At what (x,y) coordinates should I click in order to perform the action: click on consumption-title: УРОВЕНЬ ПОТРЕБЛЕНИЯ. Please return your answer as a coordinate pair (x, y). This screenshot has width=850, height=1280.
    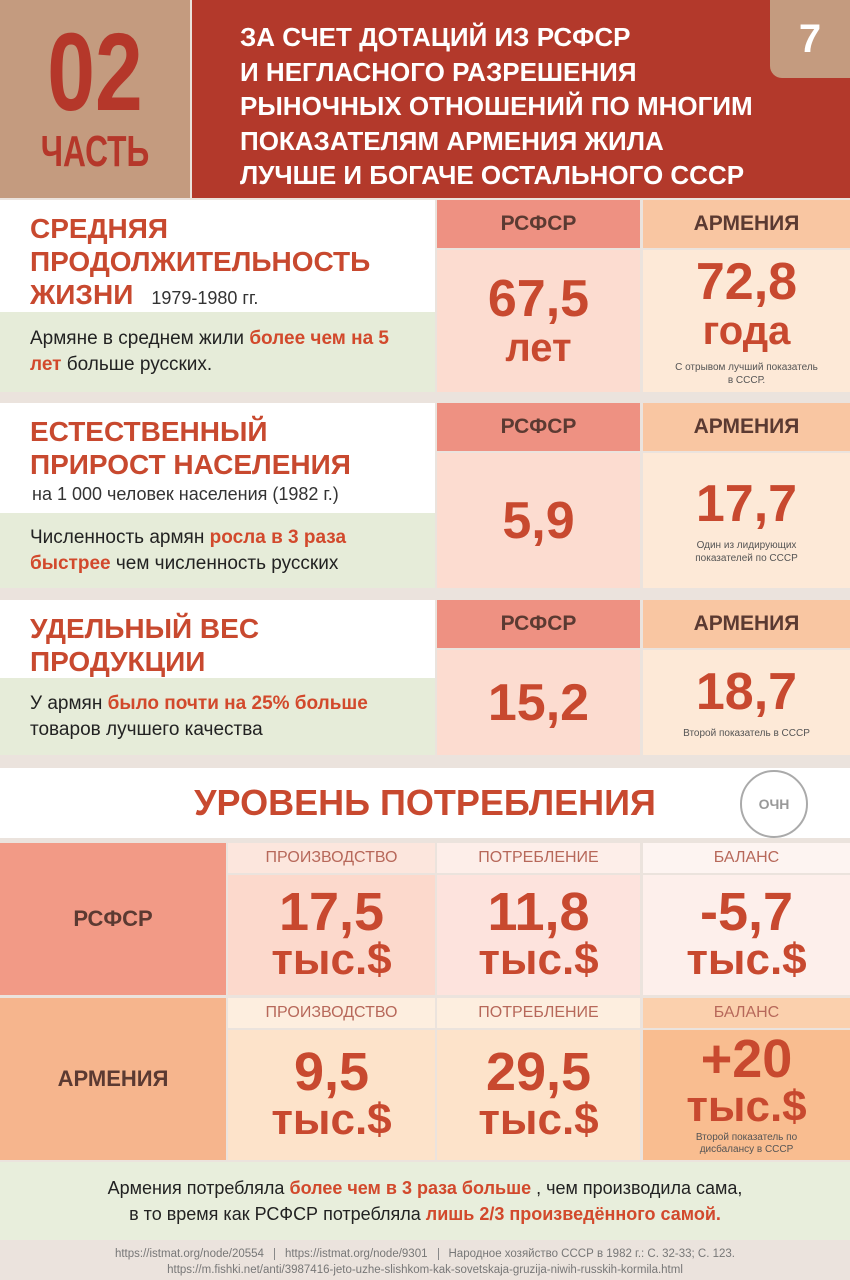
    Looking at the image, I should click on (425, 802).